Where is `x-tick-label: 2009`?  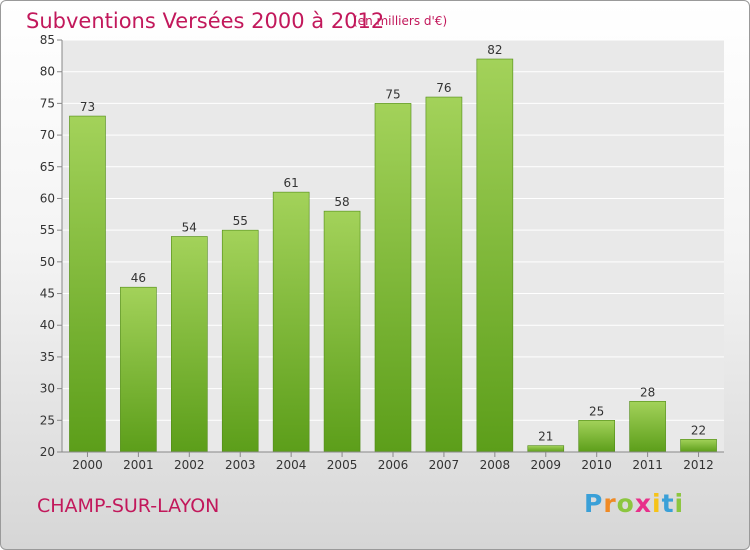 x-tick-label: 2009 is located at coordinates (545, 465).